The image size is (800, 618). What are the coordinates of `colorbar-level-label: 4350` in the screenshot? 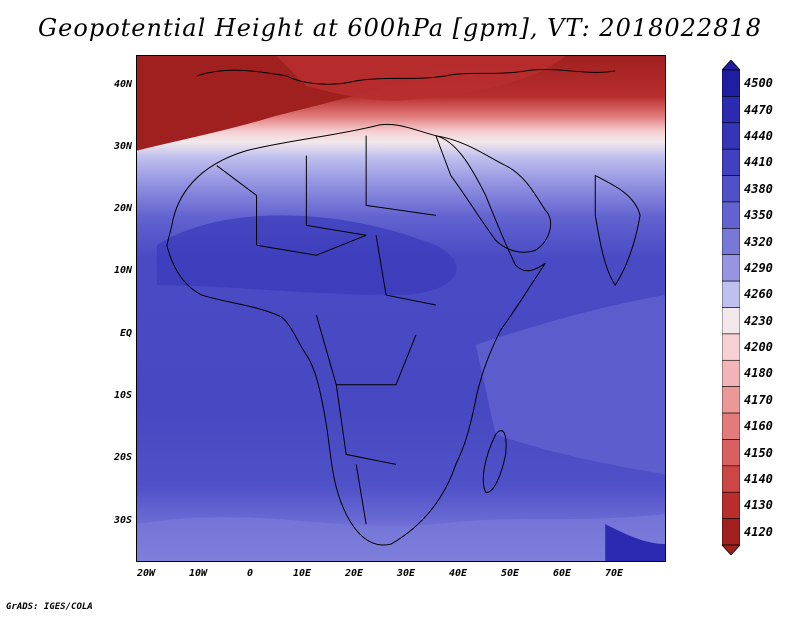 It's located at (758, 215).